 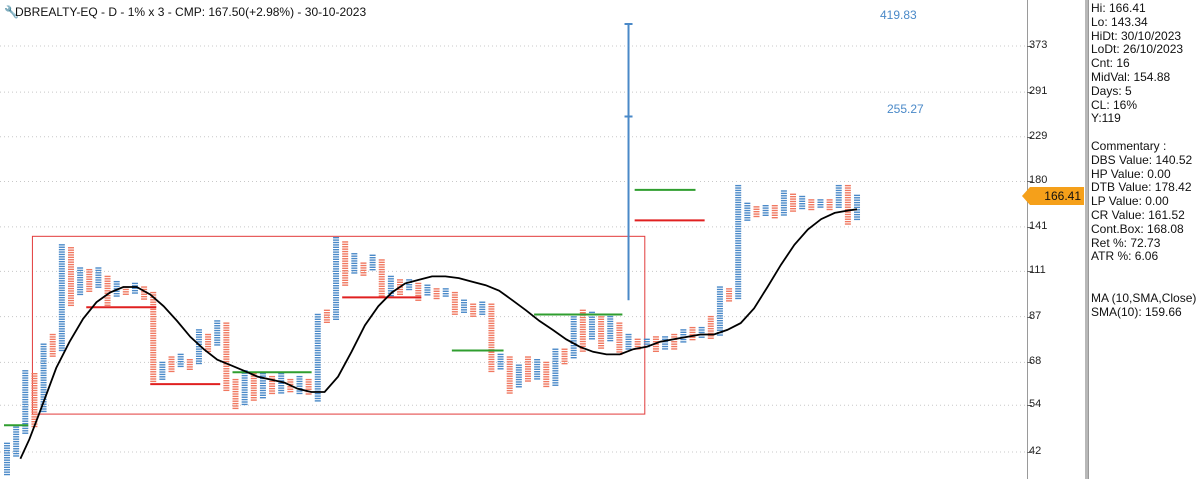 What do you see at coordinates (1141, 187) in the screenshot?
I see `info-line: DTB Value: 178.42` at bounding box center [1141, 187].